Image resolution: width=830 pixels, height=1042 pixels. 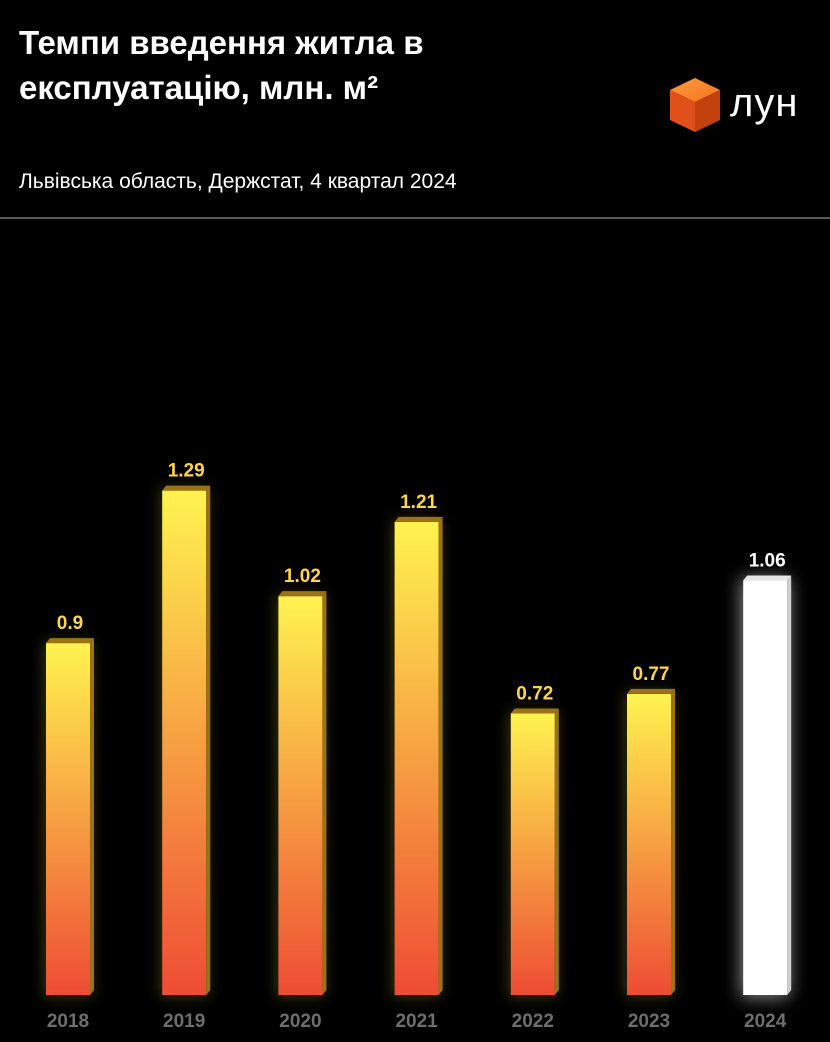 What do you see at coordinates (765, 1021) in the screenshot?
I see `x-tick-label-2024: 2024` at bounding box center [765, 1021].